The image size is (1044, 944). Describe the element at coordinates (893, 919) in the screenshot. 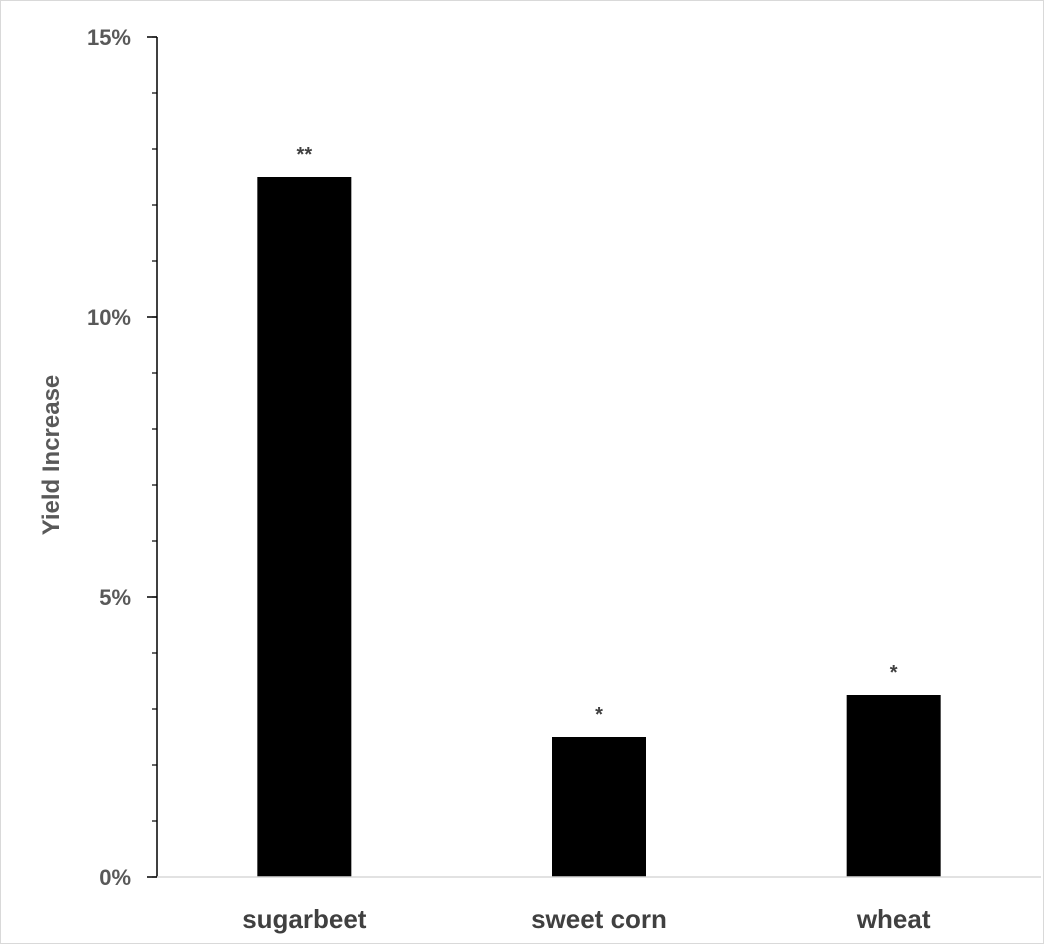

I see `x-category-label: wheat` at that location.